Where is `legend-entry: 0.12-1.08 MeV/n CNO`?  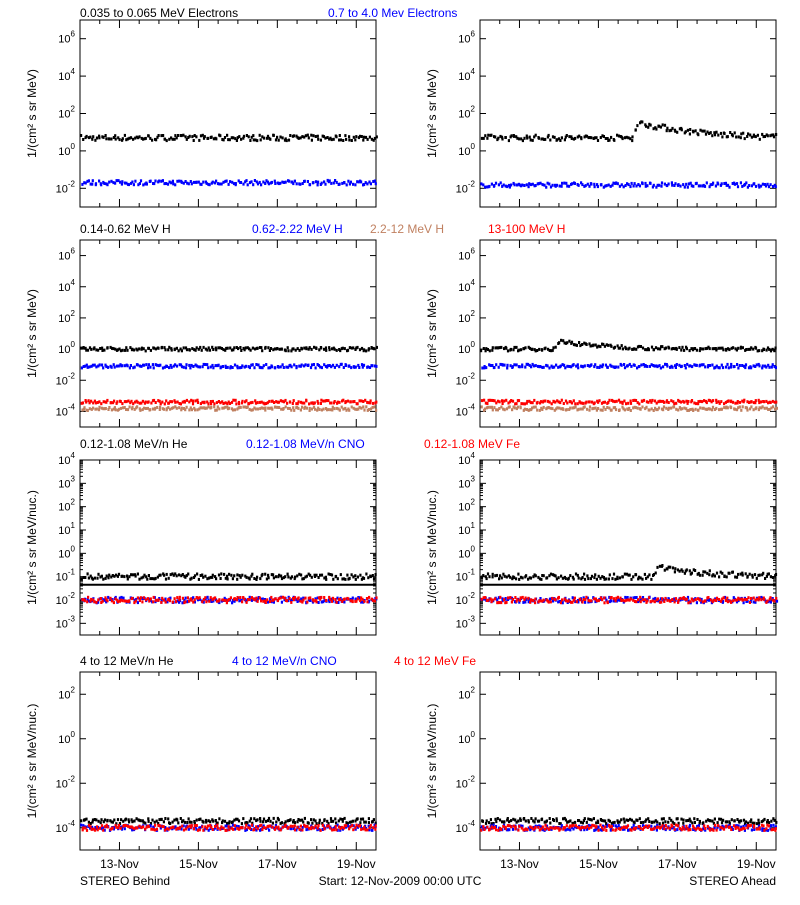 legend-entry: 0.12-1.08 MeV/n CNO is located at coordinates (305, 444).